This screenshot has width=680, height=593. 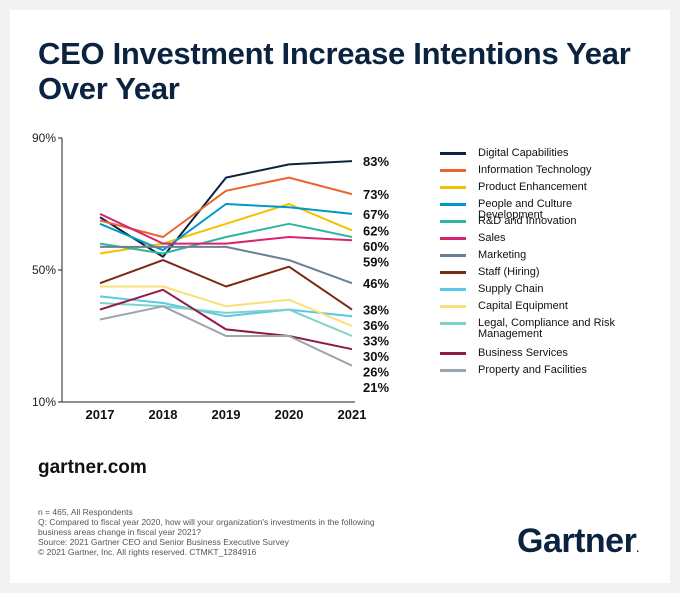 I want to click on legend-label: Marketing, so click(x=502, y=255).